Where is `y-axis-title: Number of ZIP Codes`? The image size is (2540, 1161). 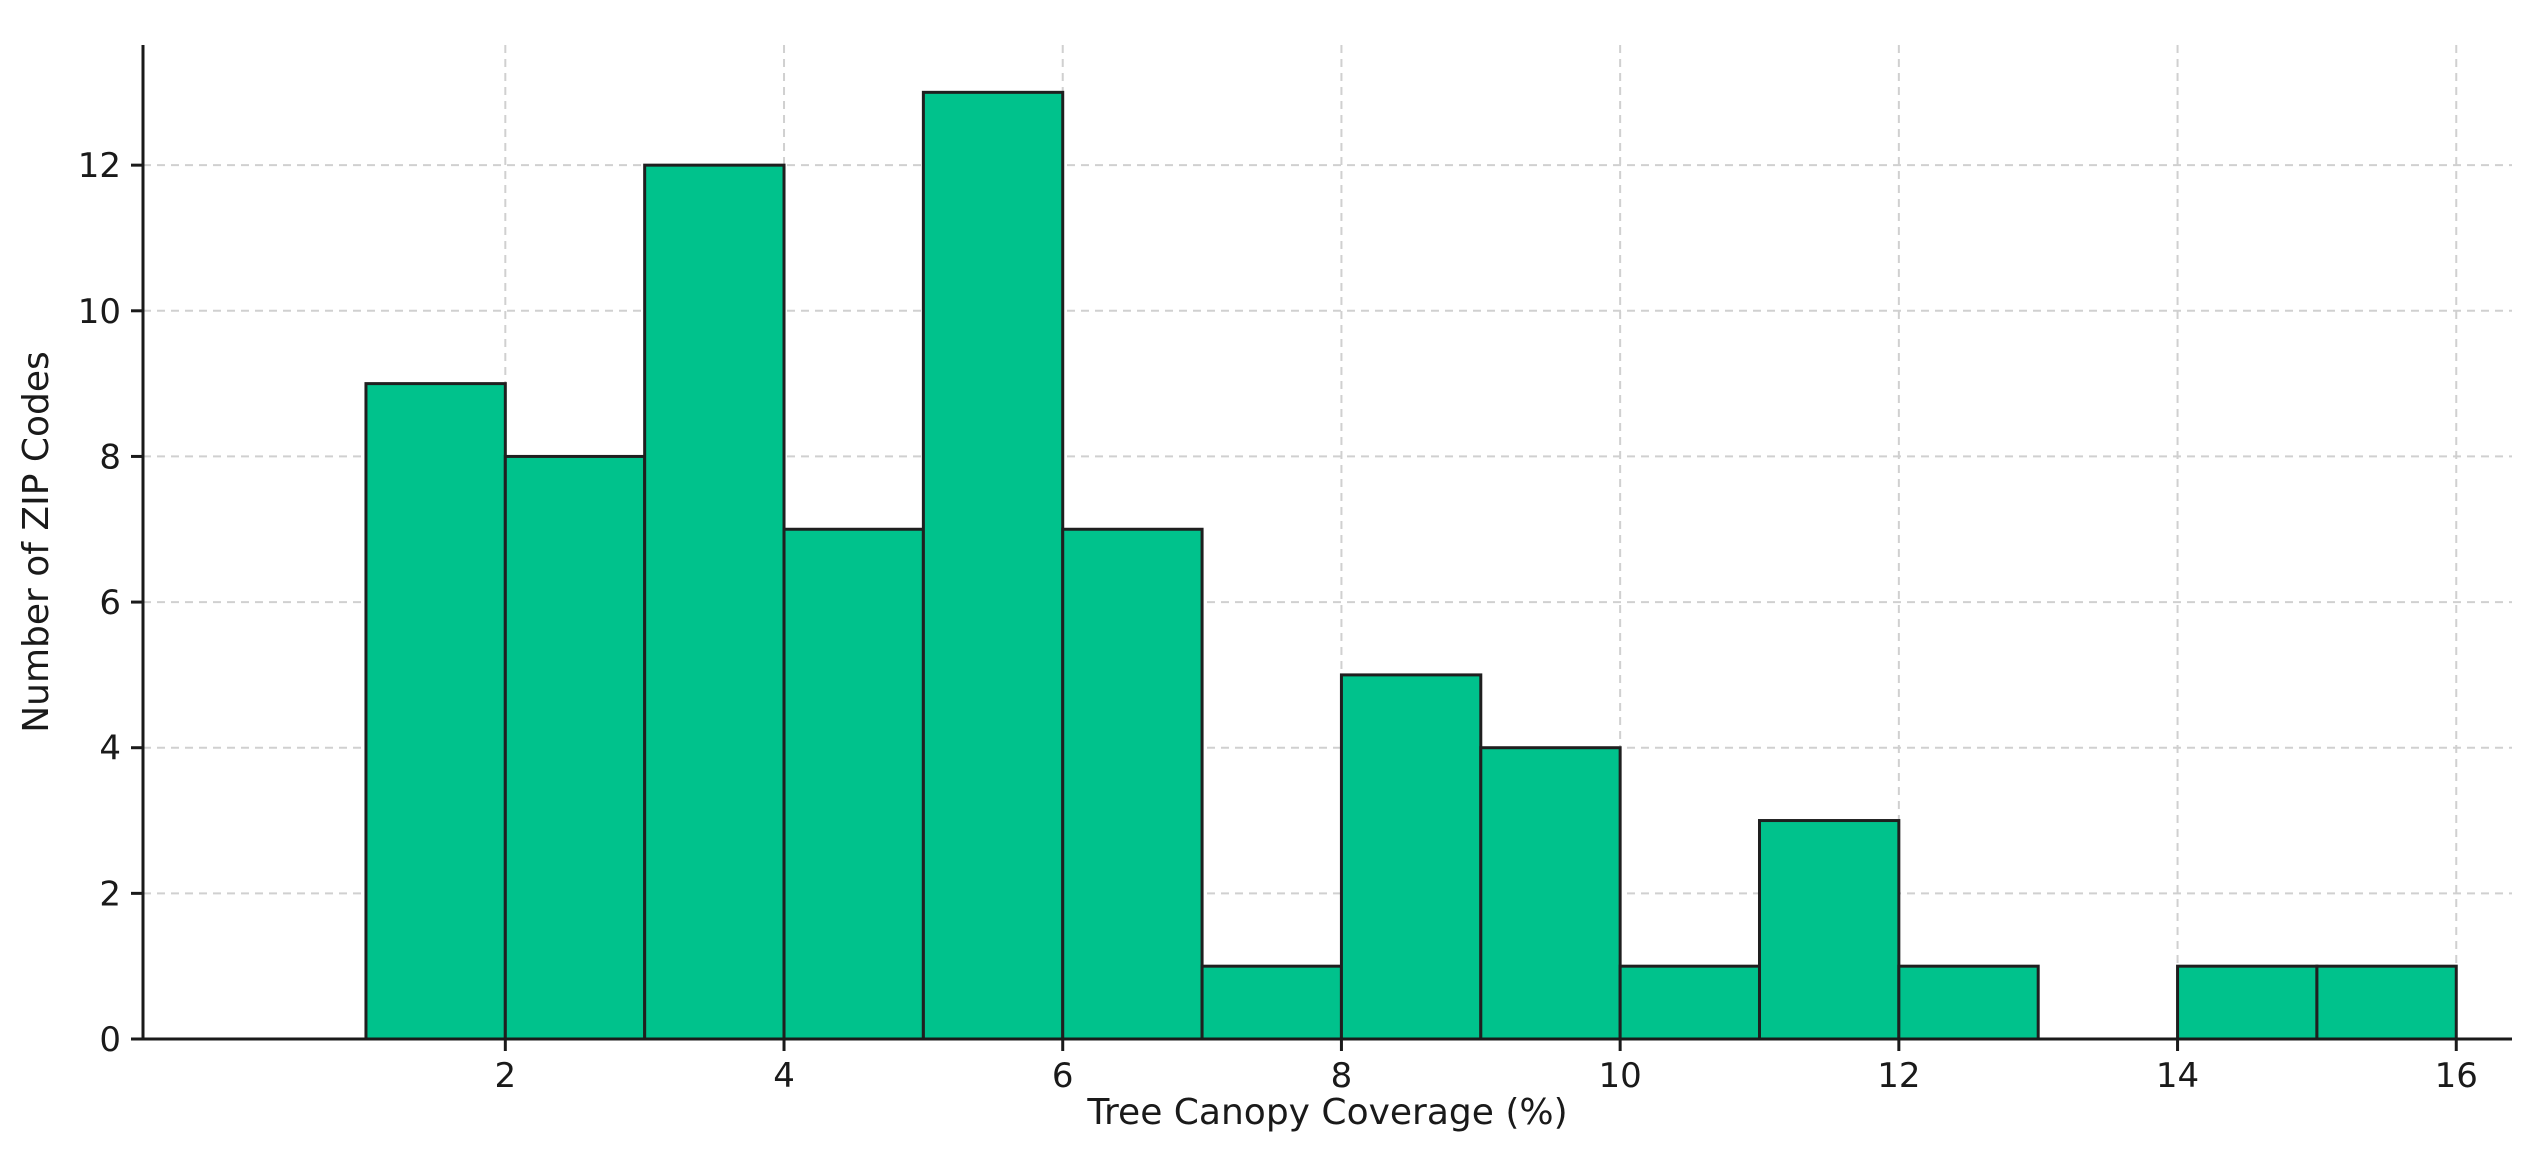
y-axis-title: Number of ZIP Codes is located at coordinates (36, 542).